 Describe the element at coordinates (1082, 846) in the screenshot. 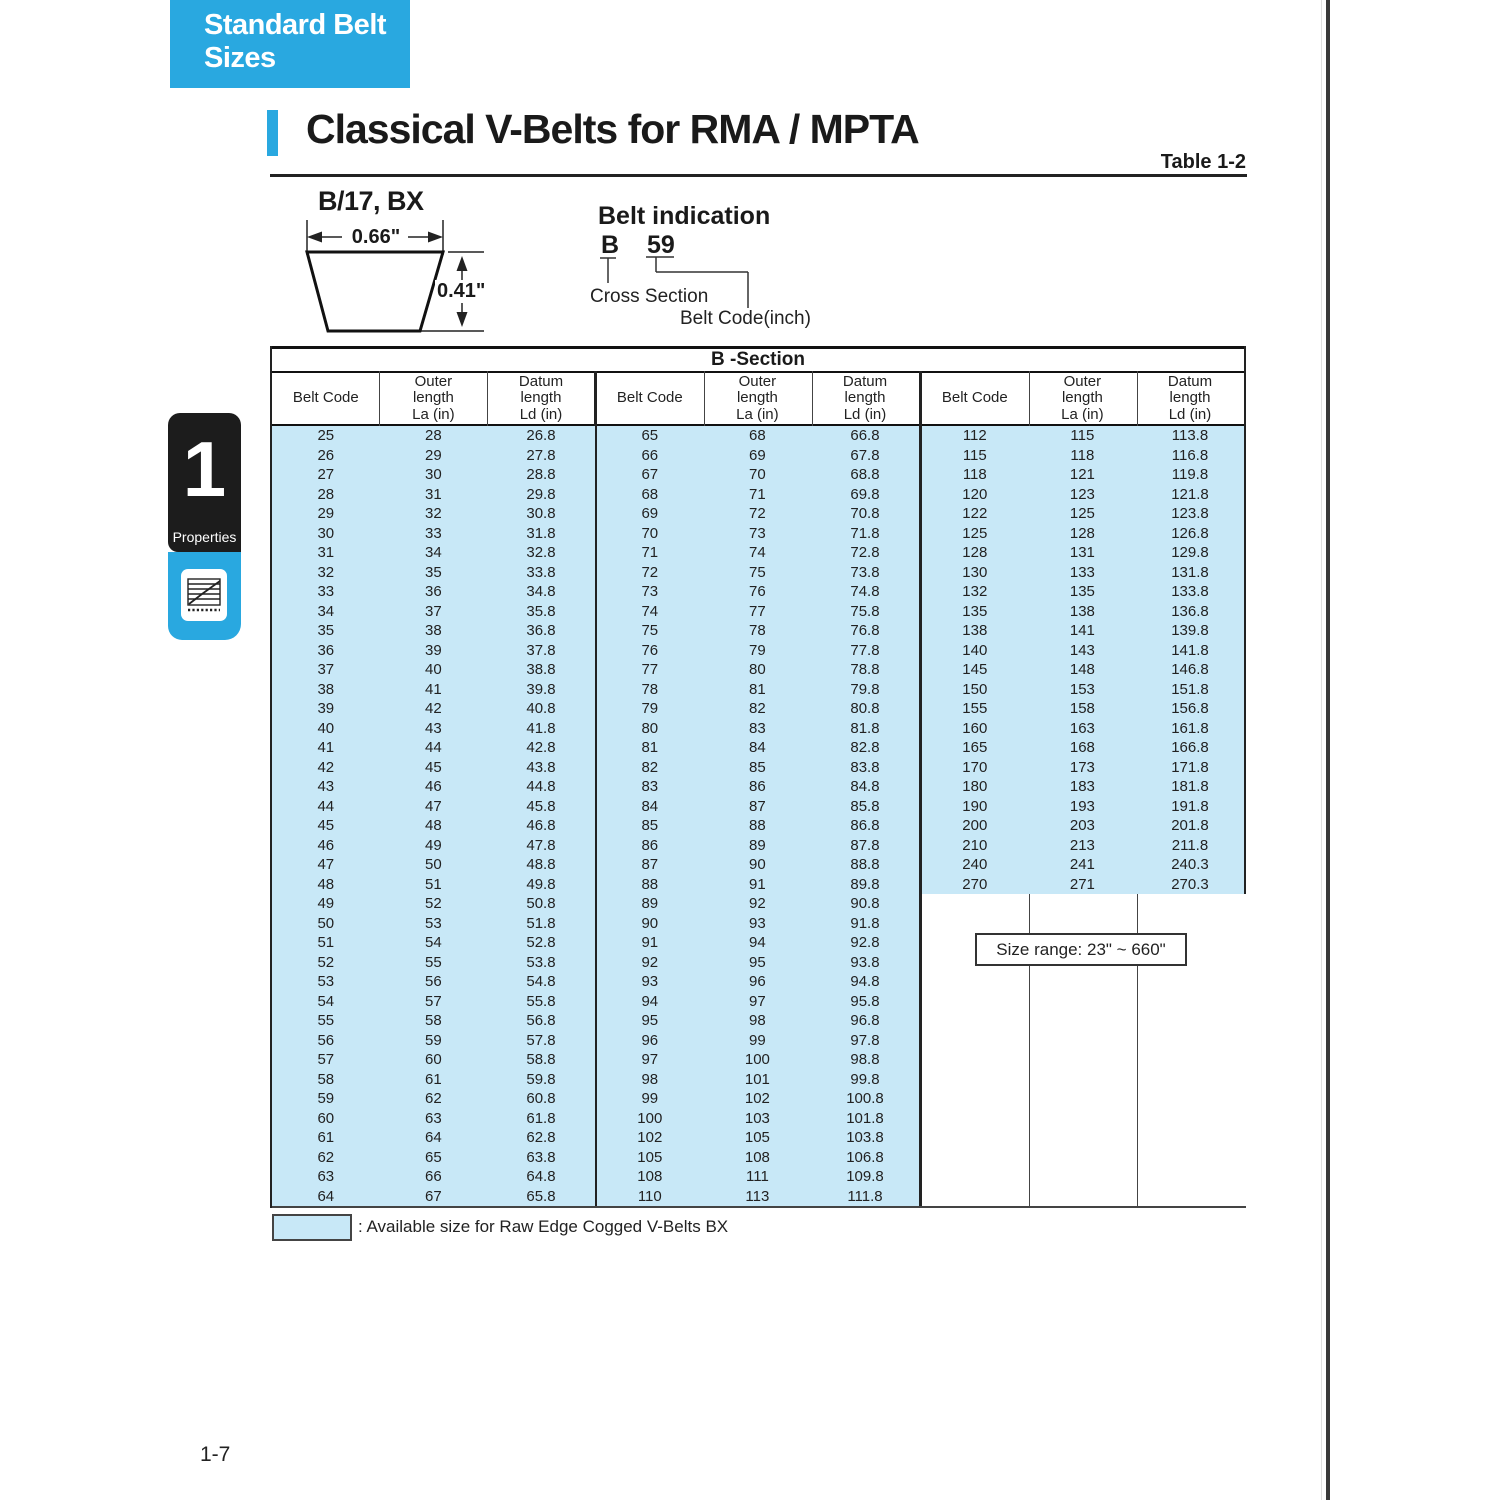

I see `table-row: 210 213 211.8` at that location.